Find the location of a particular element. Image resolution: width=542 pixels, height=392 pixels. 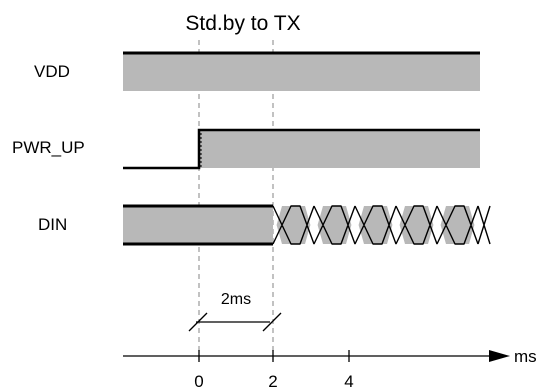

axis-tick-label-0: 0 is located at coordinates (198, 381).